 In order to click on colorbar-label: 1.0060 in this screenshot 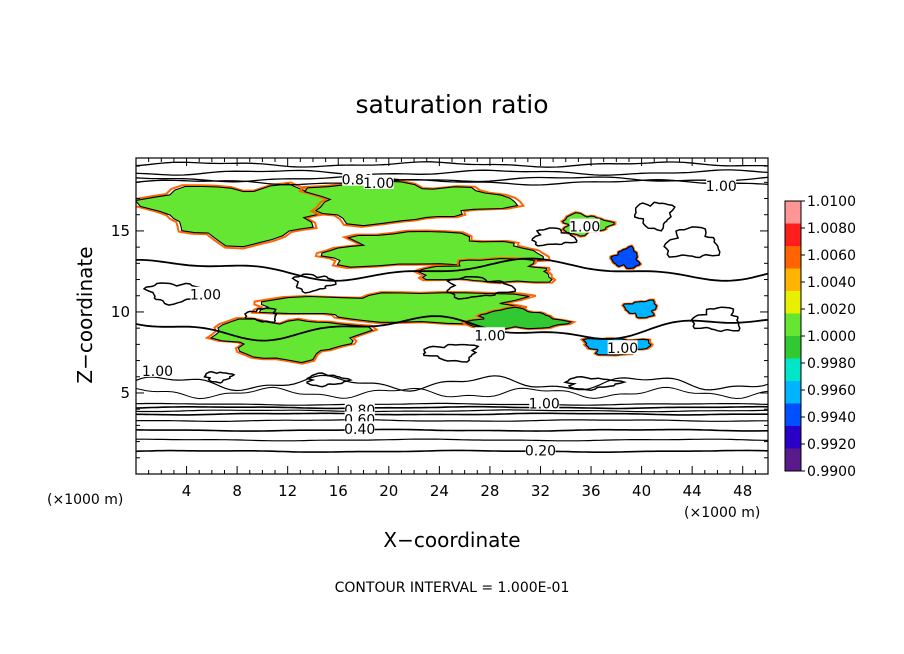, I will do `click(831, 256)`.